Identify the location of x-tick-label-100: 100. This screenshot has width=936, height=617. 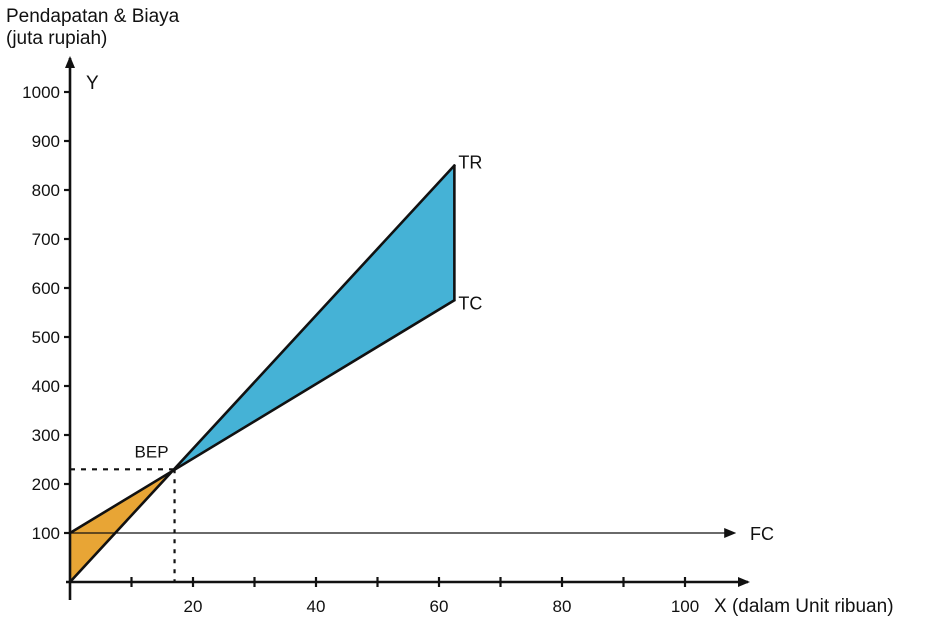
(685, 606).